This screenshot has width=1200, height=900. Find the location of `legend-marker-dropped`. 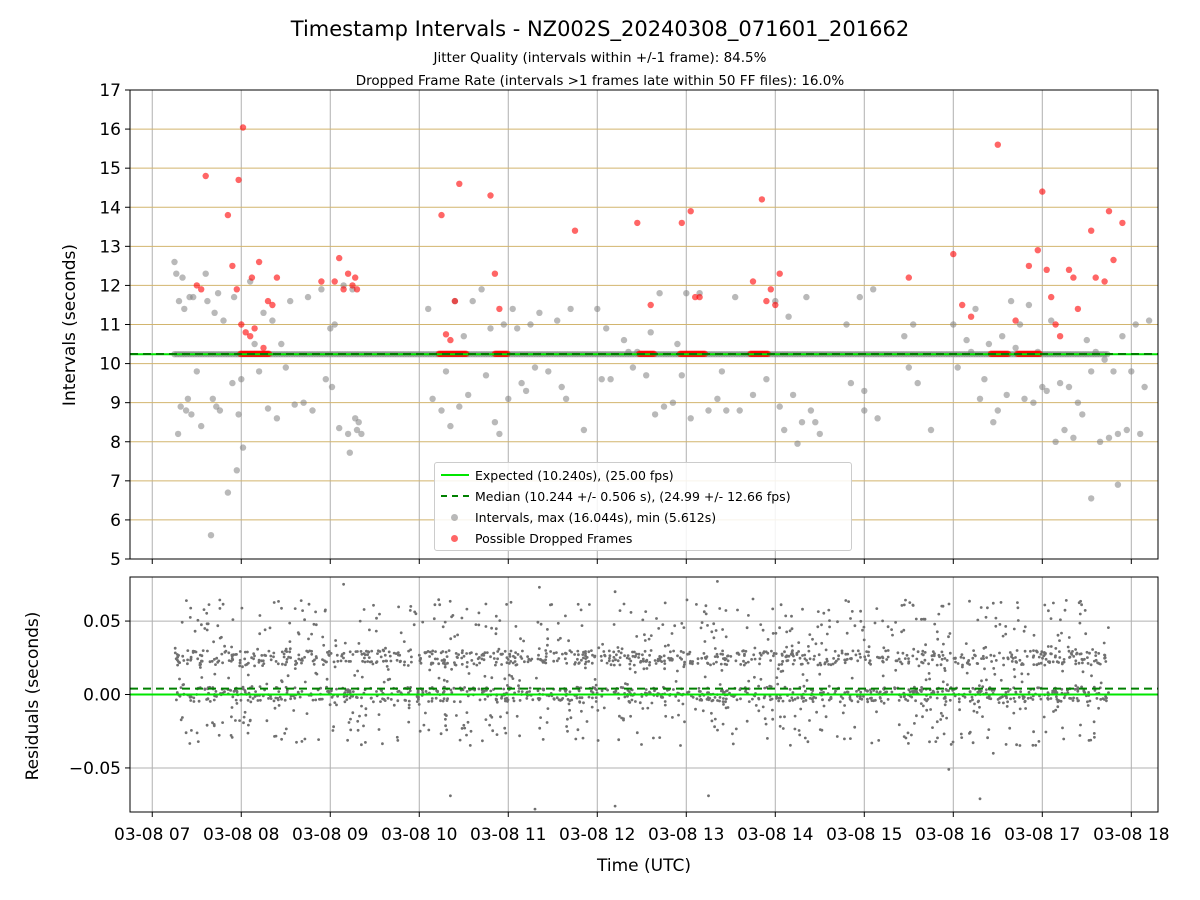

legend-marker-dropped is located at coordinates (455, 538).